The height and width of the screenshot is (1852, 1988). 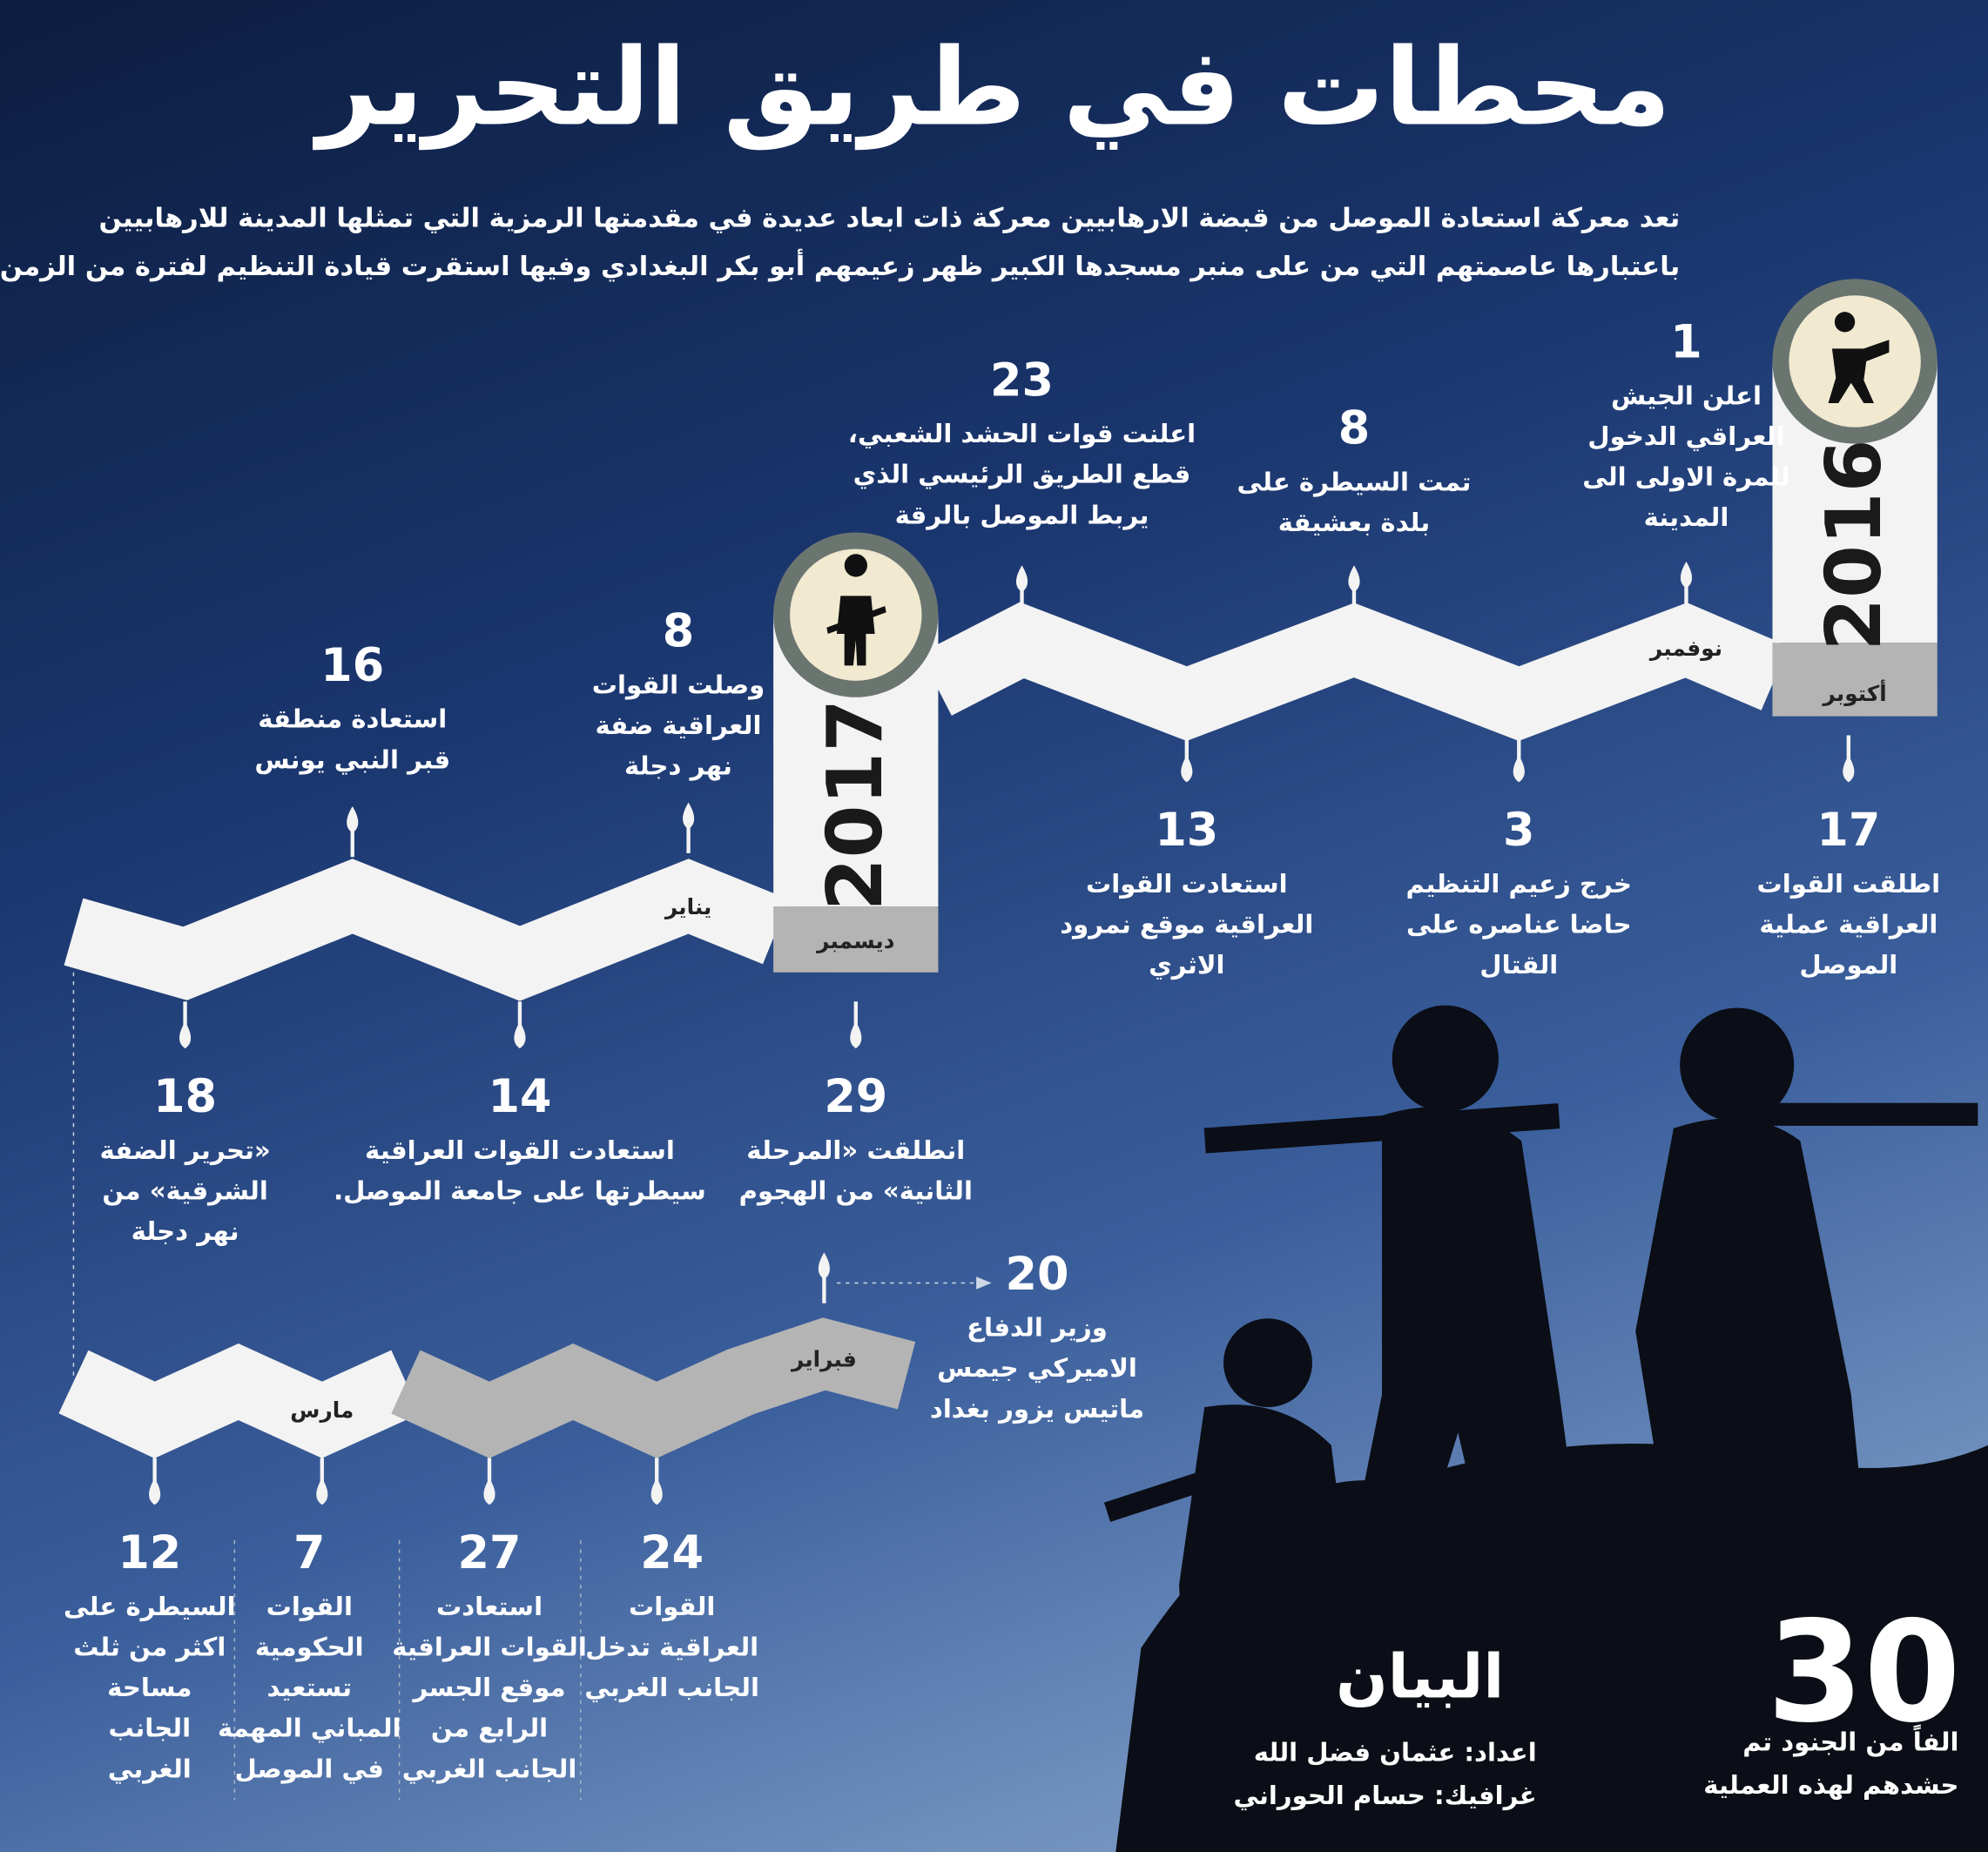 I want to click on arrow-head, so click(x=984, y=1283).